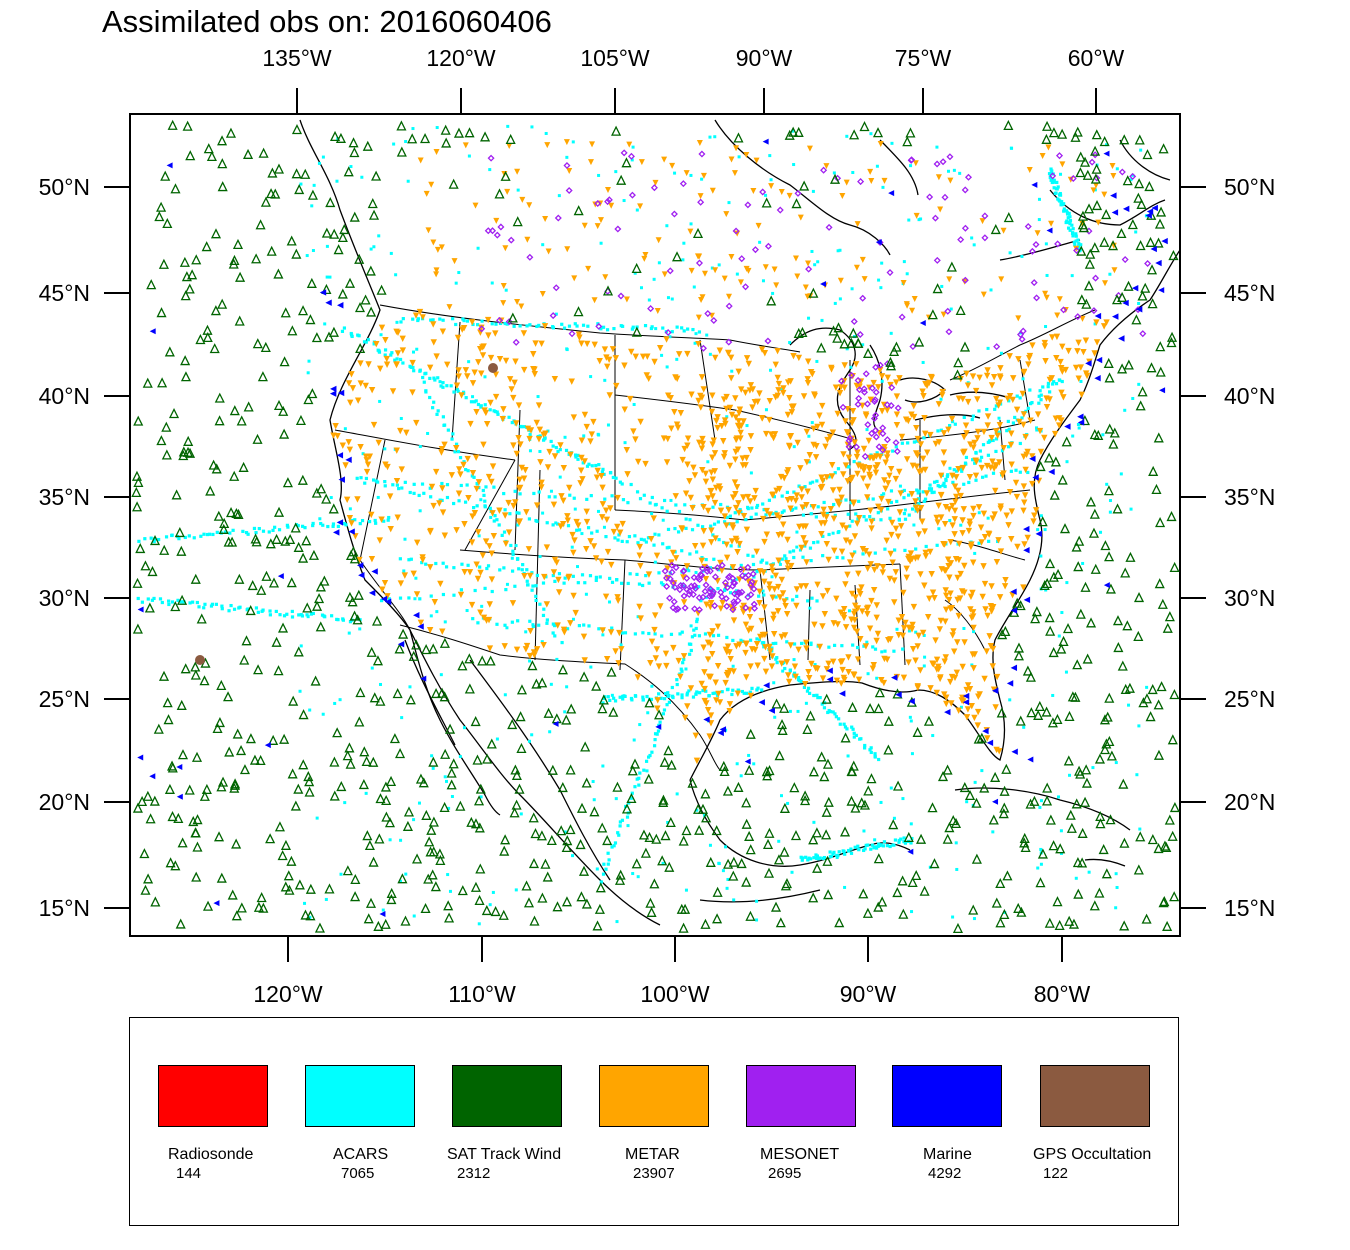  Describe the element at coordinates (504, 1154) in the screenshot. I see `legend-label: SAT Track Wind` at that location.